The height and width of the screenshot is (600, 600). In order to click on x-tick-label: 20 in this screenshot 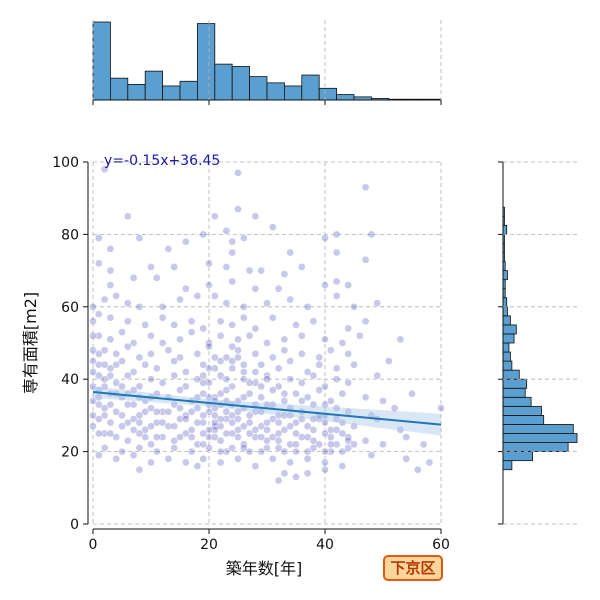, I will do `click(209, 545)`.